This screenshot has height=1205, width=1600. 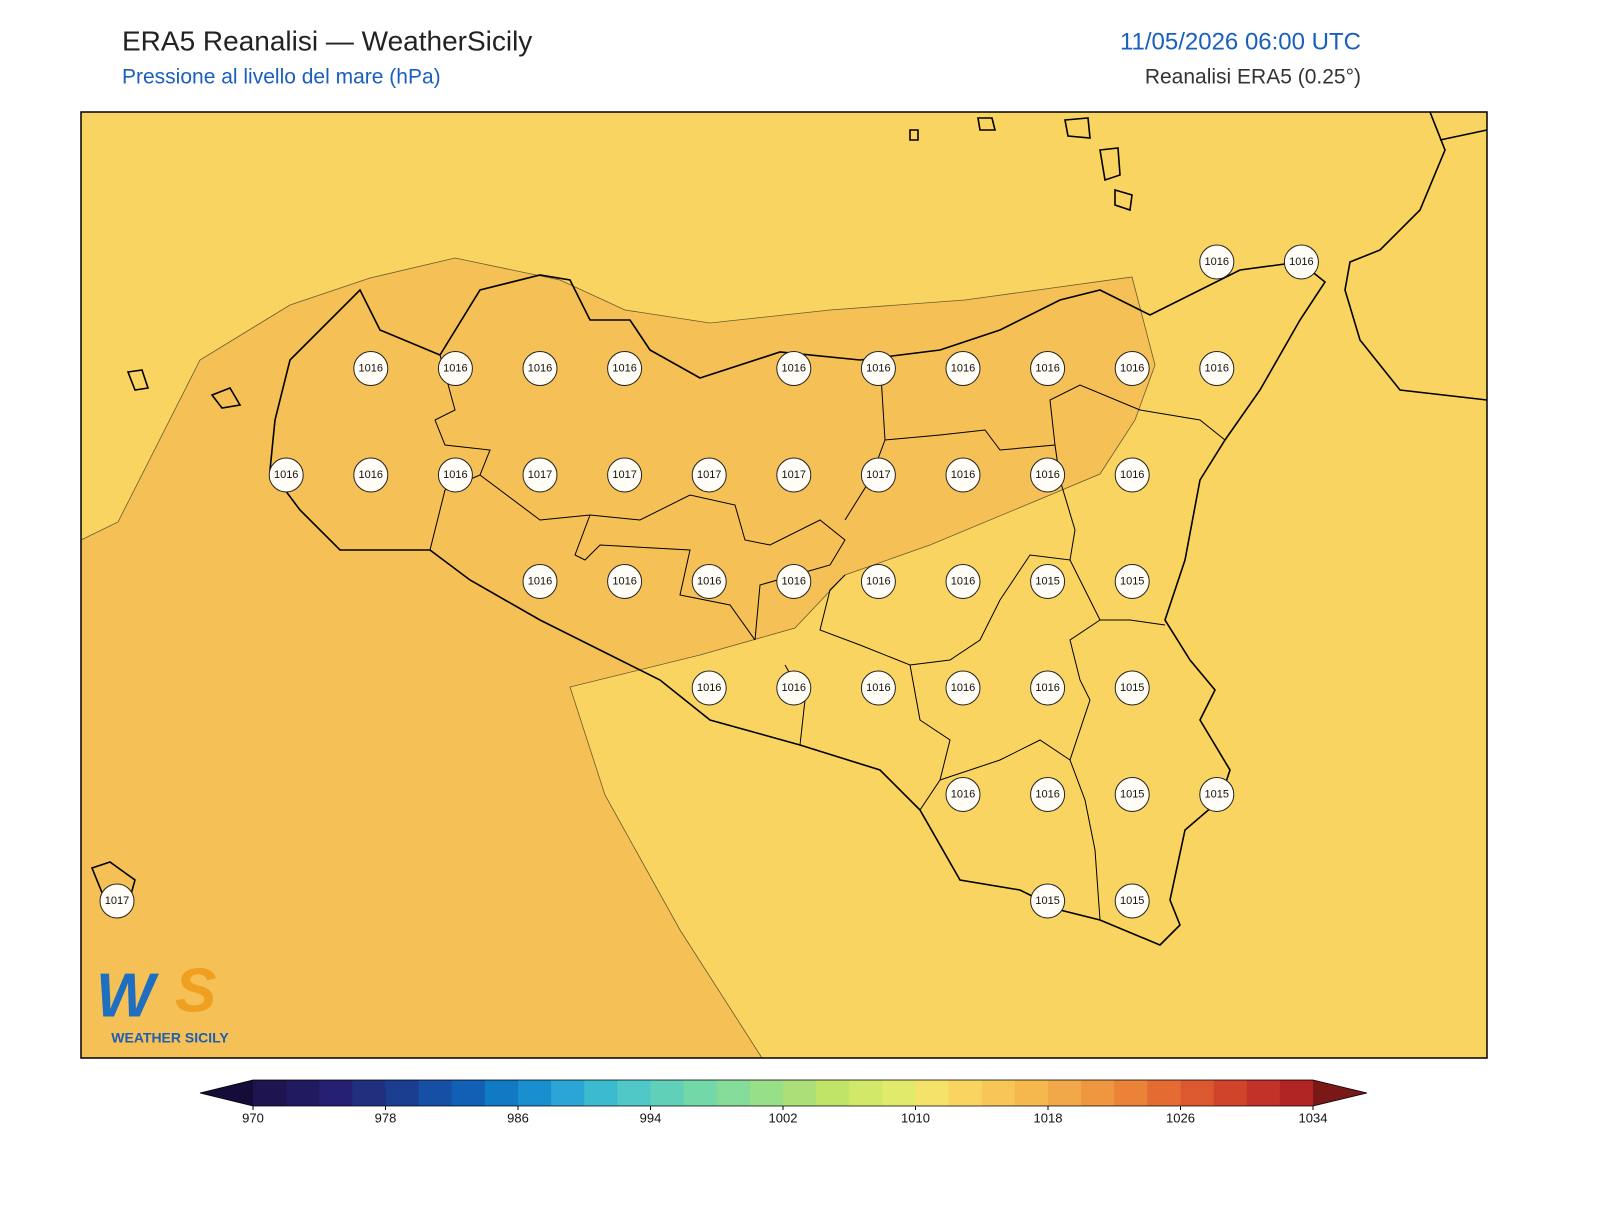 What do you see at coordinates (1048, 1117) in the screenshot?
I see `colorbar-tick-label: 1018` at bounding box center [1048, 1117].